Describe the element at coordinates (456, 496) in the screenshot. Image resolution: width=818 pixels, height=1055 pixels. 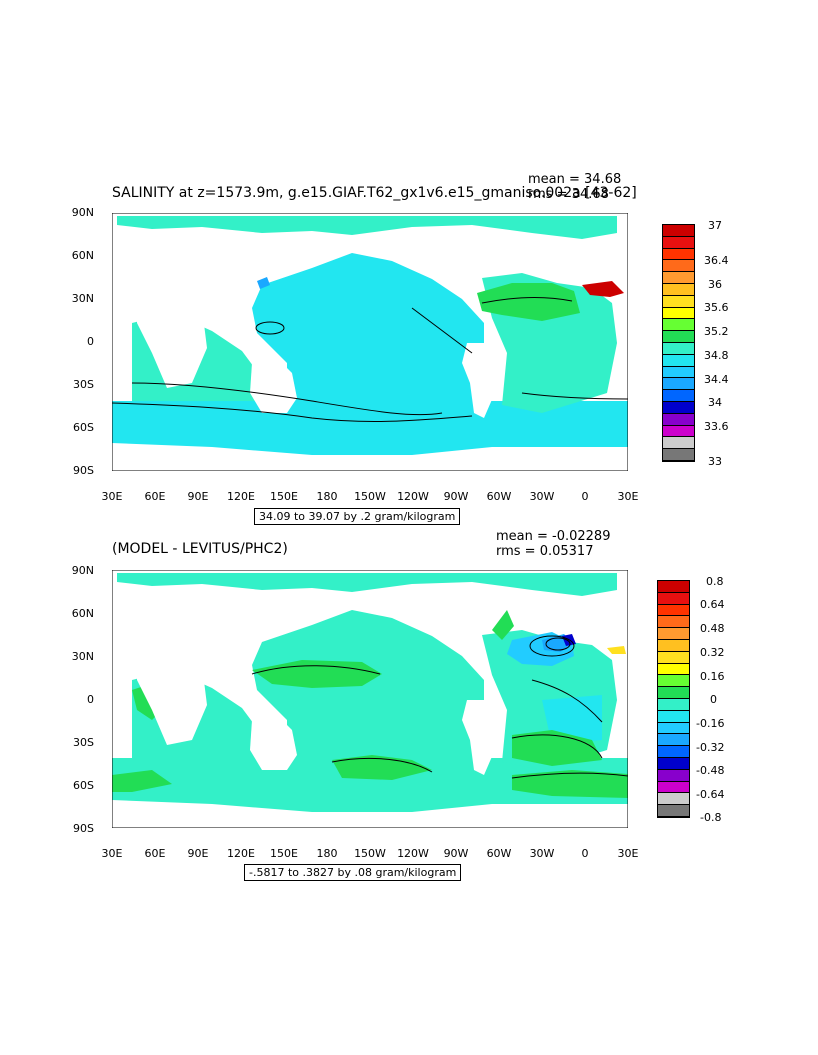
I see `p1-lon-label: 90W` at that location.